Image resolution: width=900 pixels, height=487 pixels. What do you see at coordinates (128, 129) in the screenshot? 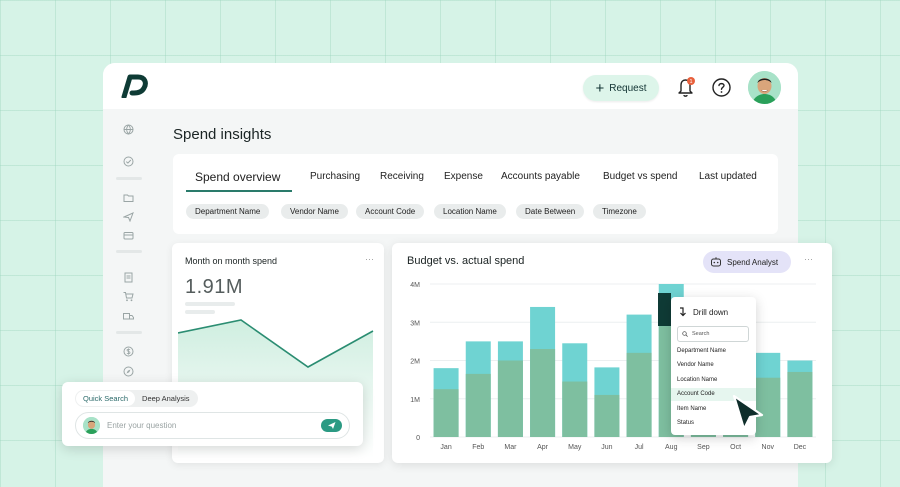
I see `globe-icon` at bounding box center [128, 129].